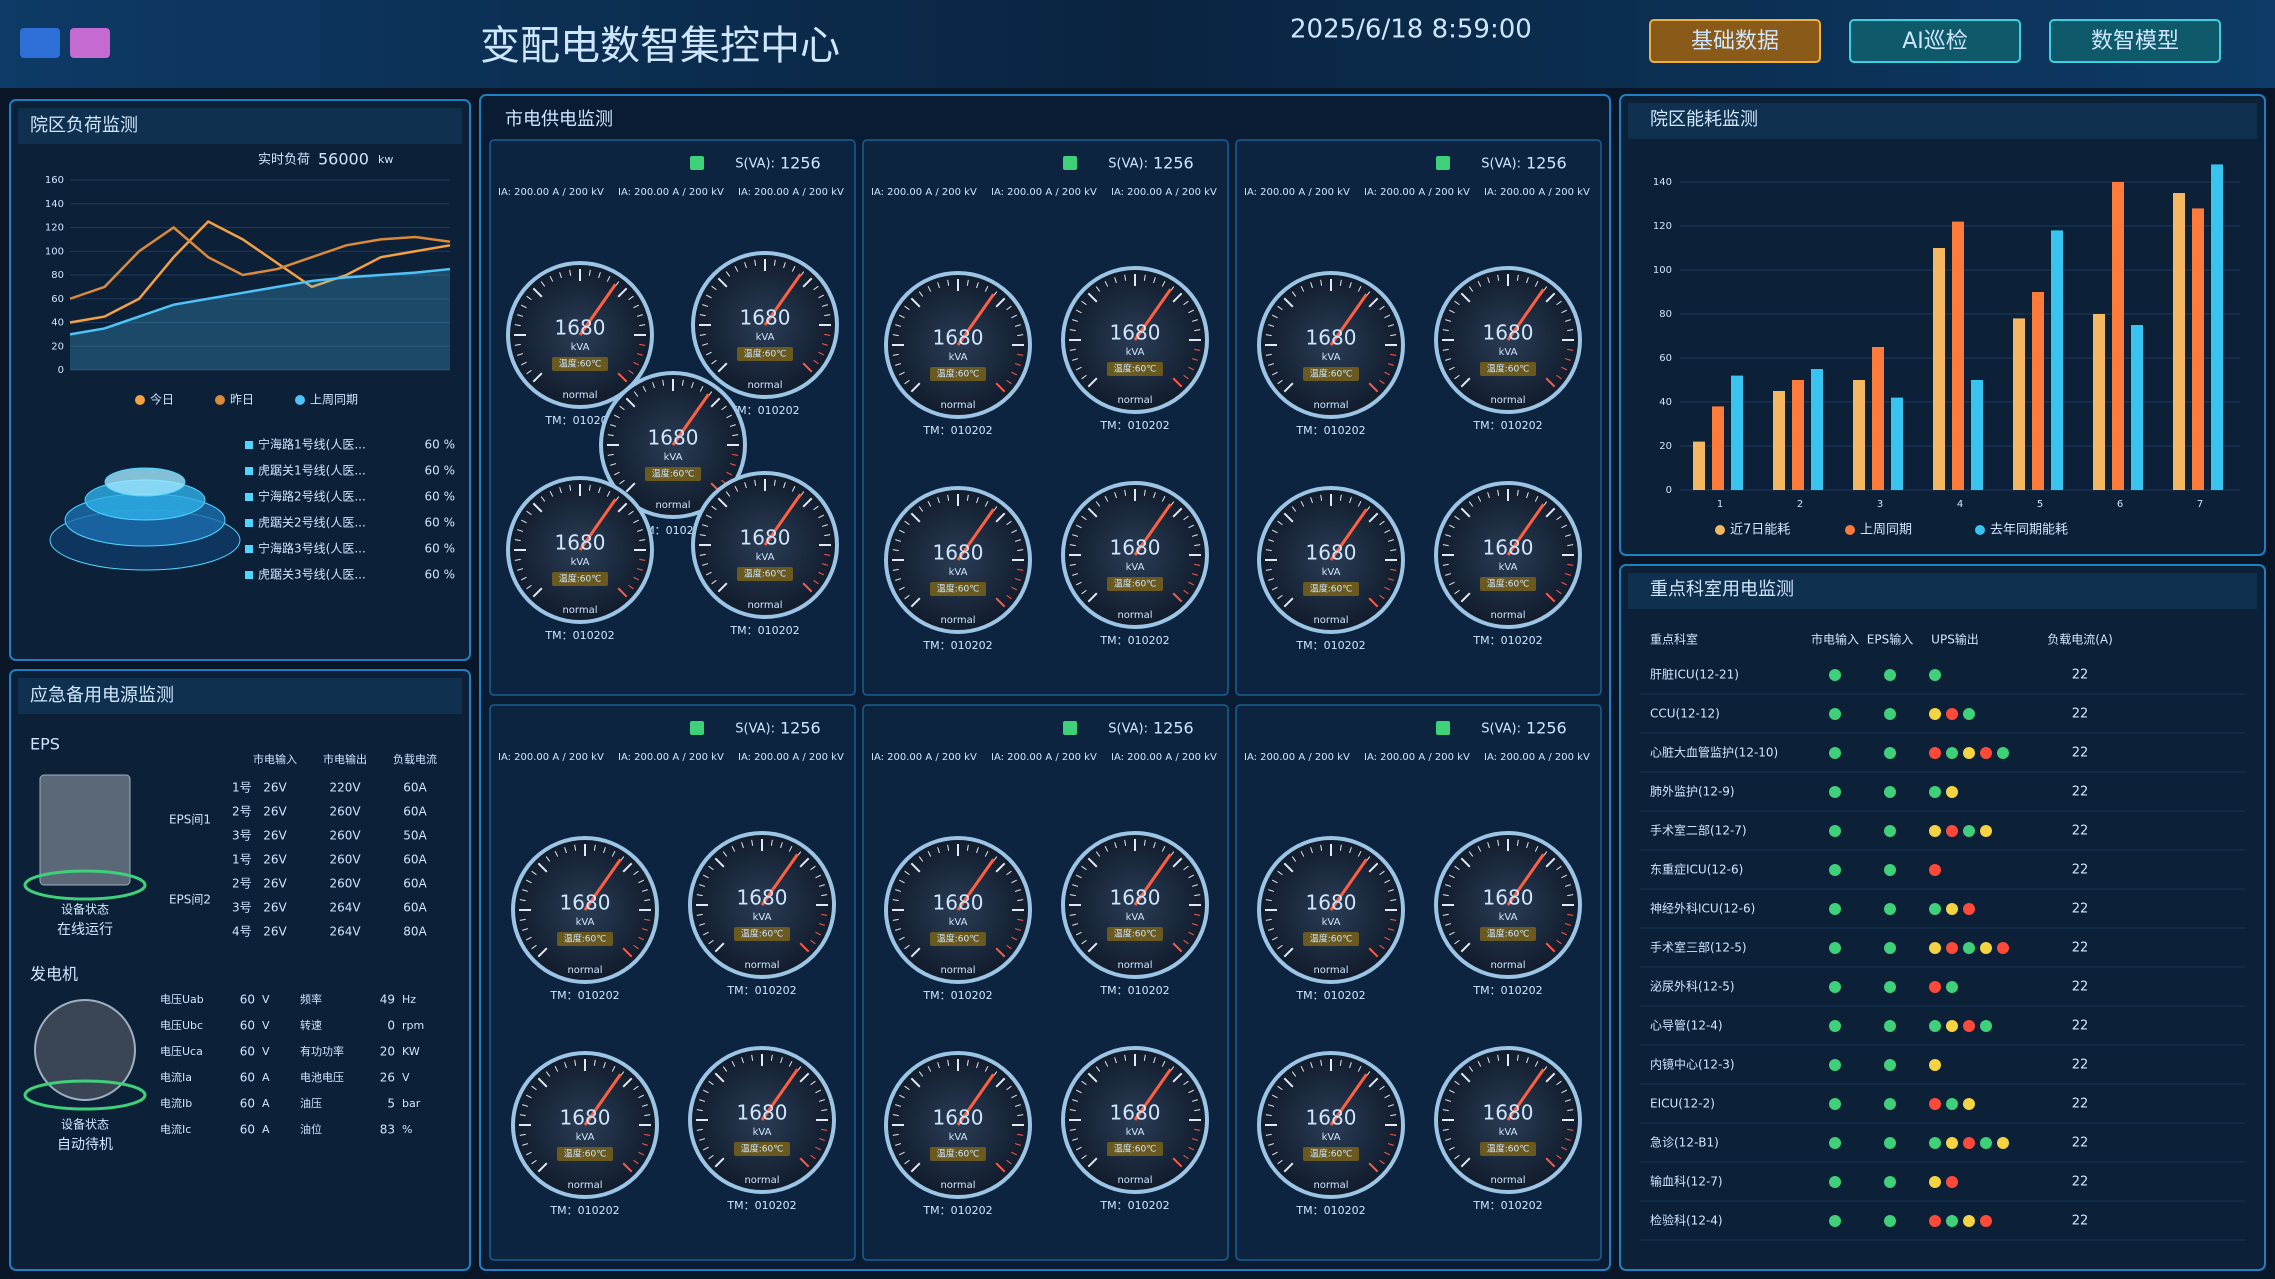  I want to click on gauge-value: 1680, so click(580, 328).